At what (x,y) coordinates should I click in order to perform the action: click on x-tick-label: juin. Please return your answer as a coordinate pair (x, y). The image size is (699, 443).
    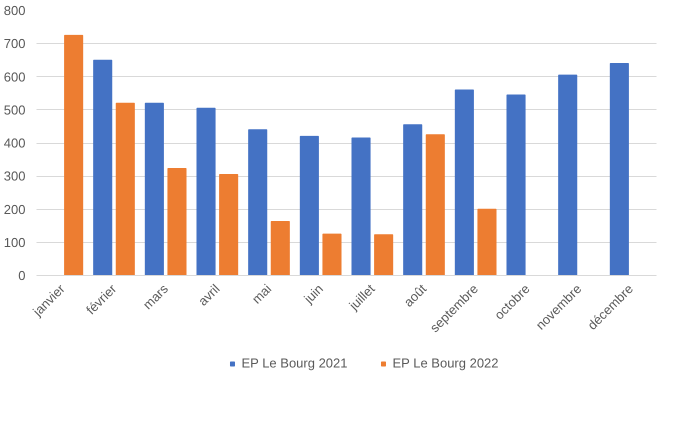
    Looking at the image, I should click on (313, 294).